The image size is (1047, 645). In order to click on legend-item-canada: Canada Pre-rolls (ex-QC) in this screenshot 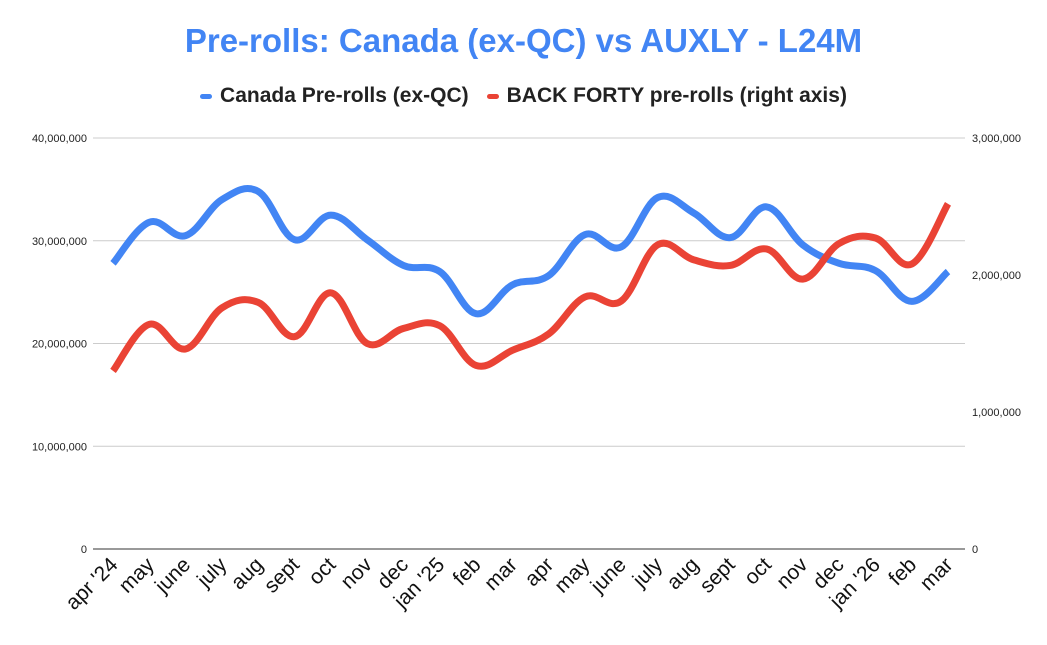, I will do `click(334, 96)`.